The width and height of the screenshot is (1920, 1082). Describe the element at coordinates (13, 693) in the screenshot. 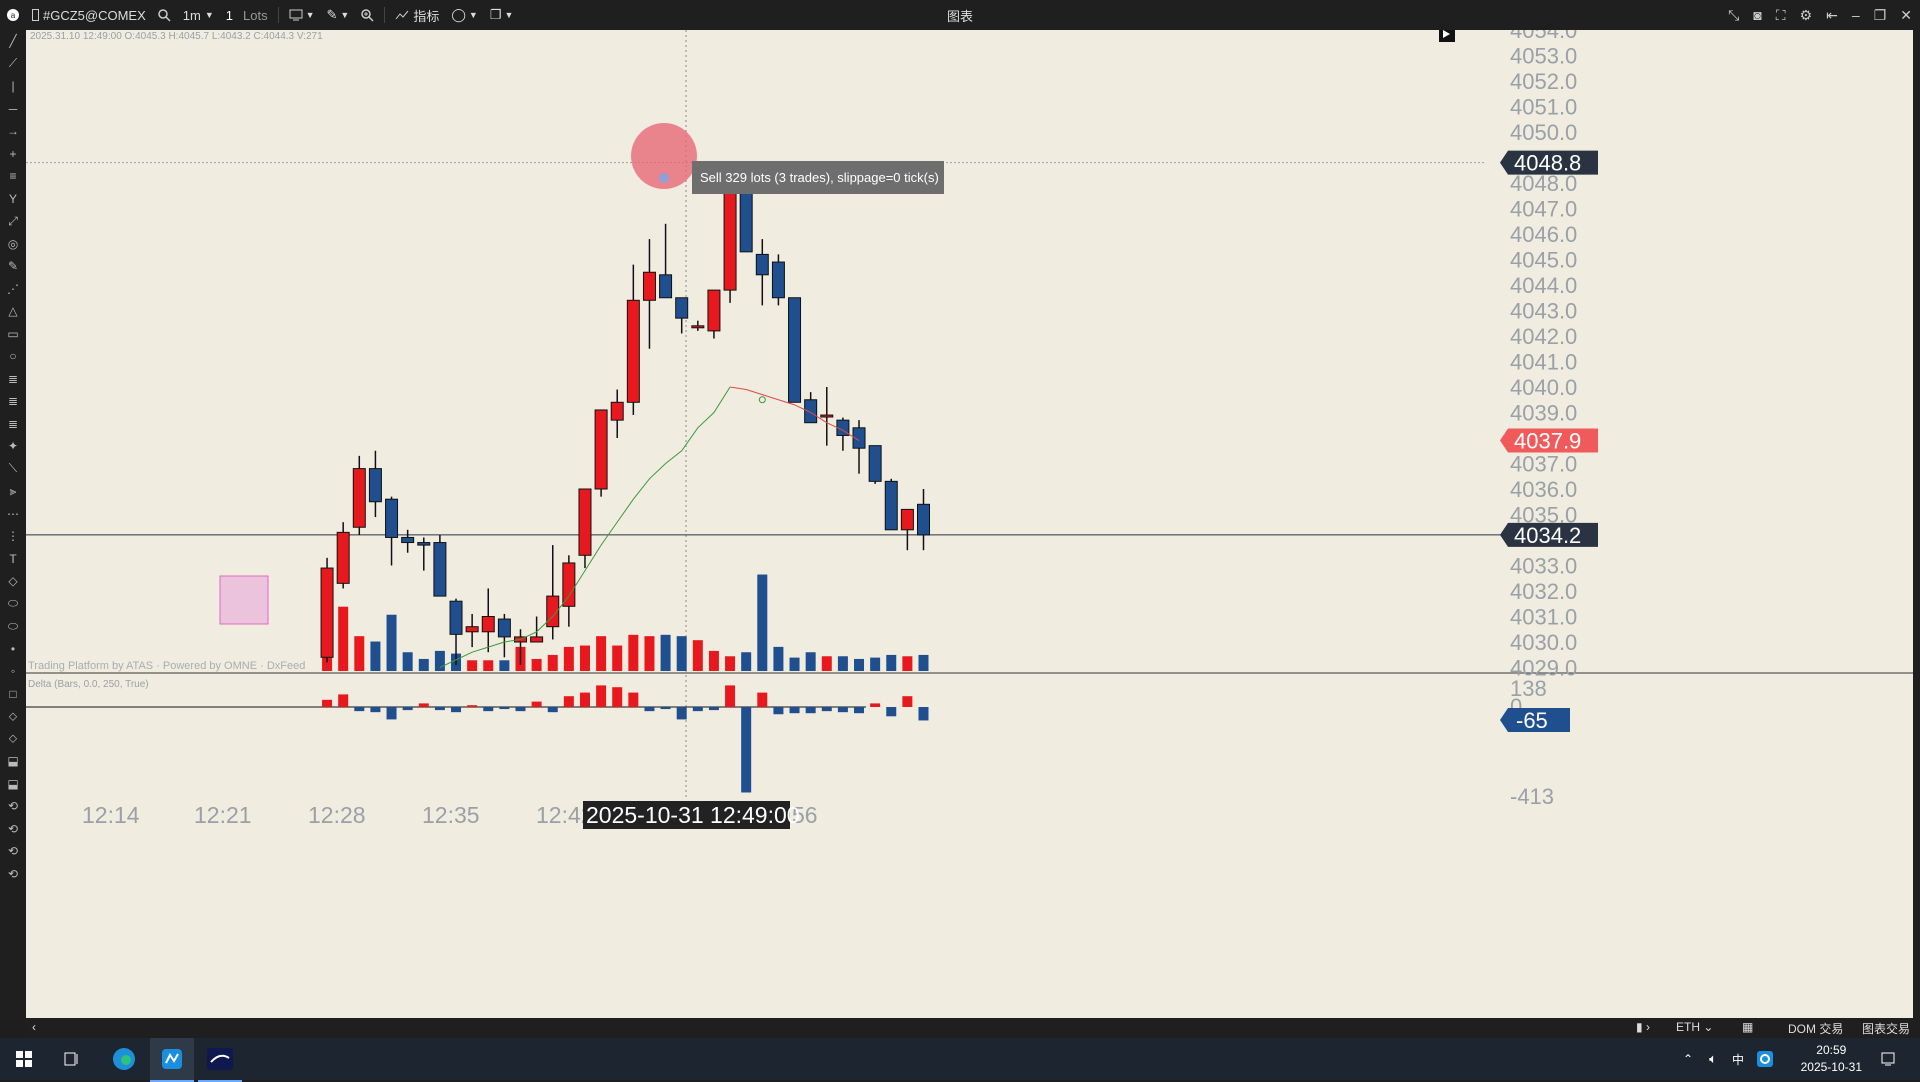

I see `drawing-tool-icon: □` at that location.